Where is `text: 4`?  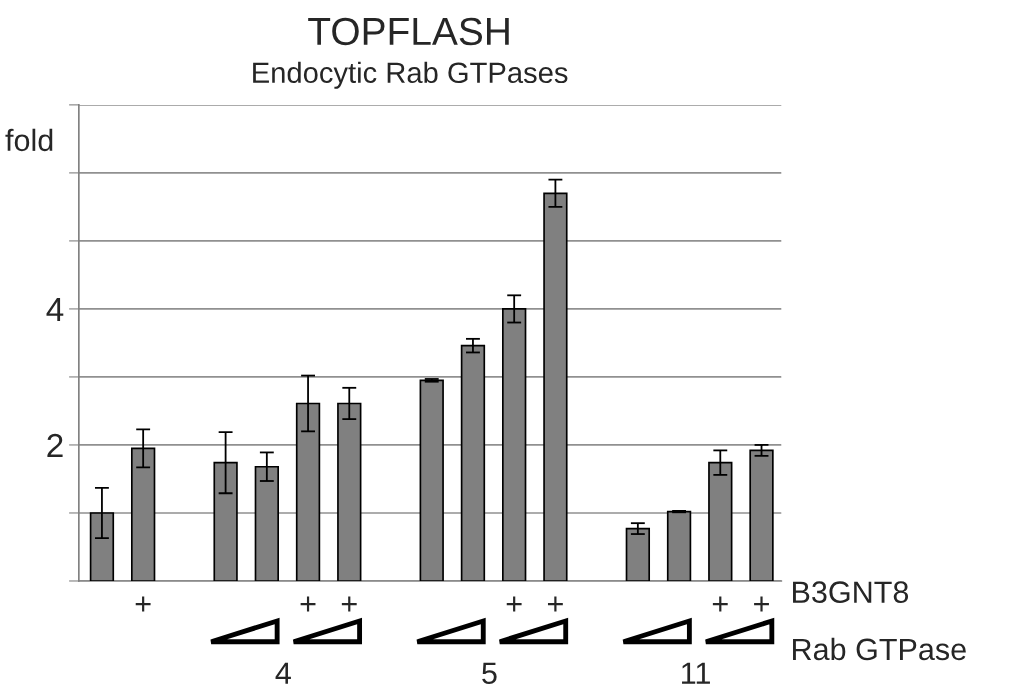
text: 4 is located at coordinates (283, 673).